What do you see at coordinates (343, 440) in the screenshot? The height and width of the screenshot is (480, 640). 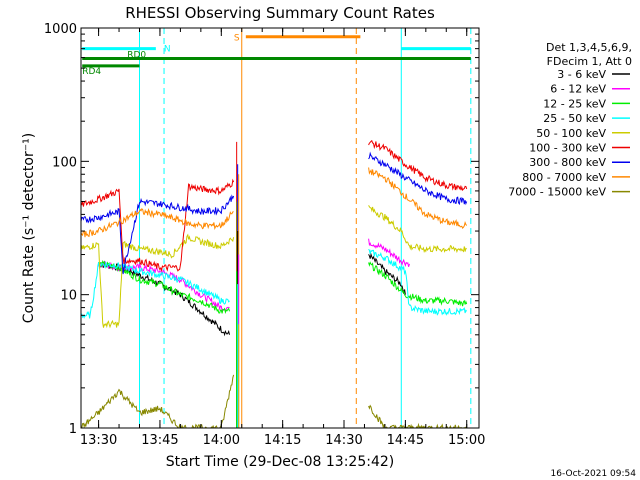 I see `x-tick-label: 14:30` at bounding box center [343, 440].